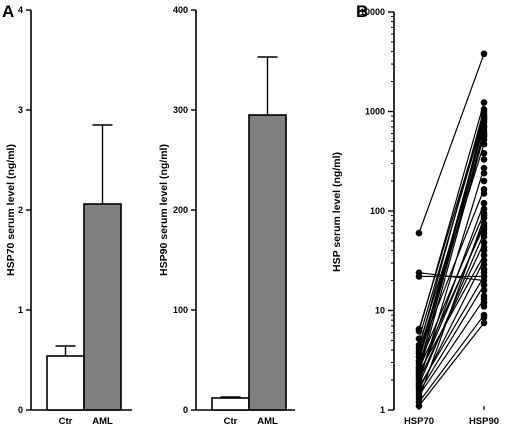  What do you see at coordinates (8, 11) in the screenshot?
I see `panel-letter-a: A` at bounding box center [8, 11].